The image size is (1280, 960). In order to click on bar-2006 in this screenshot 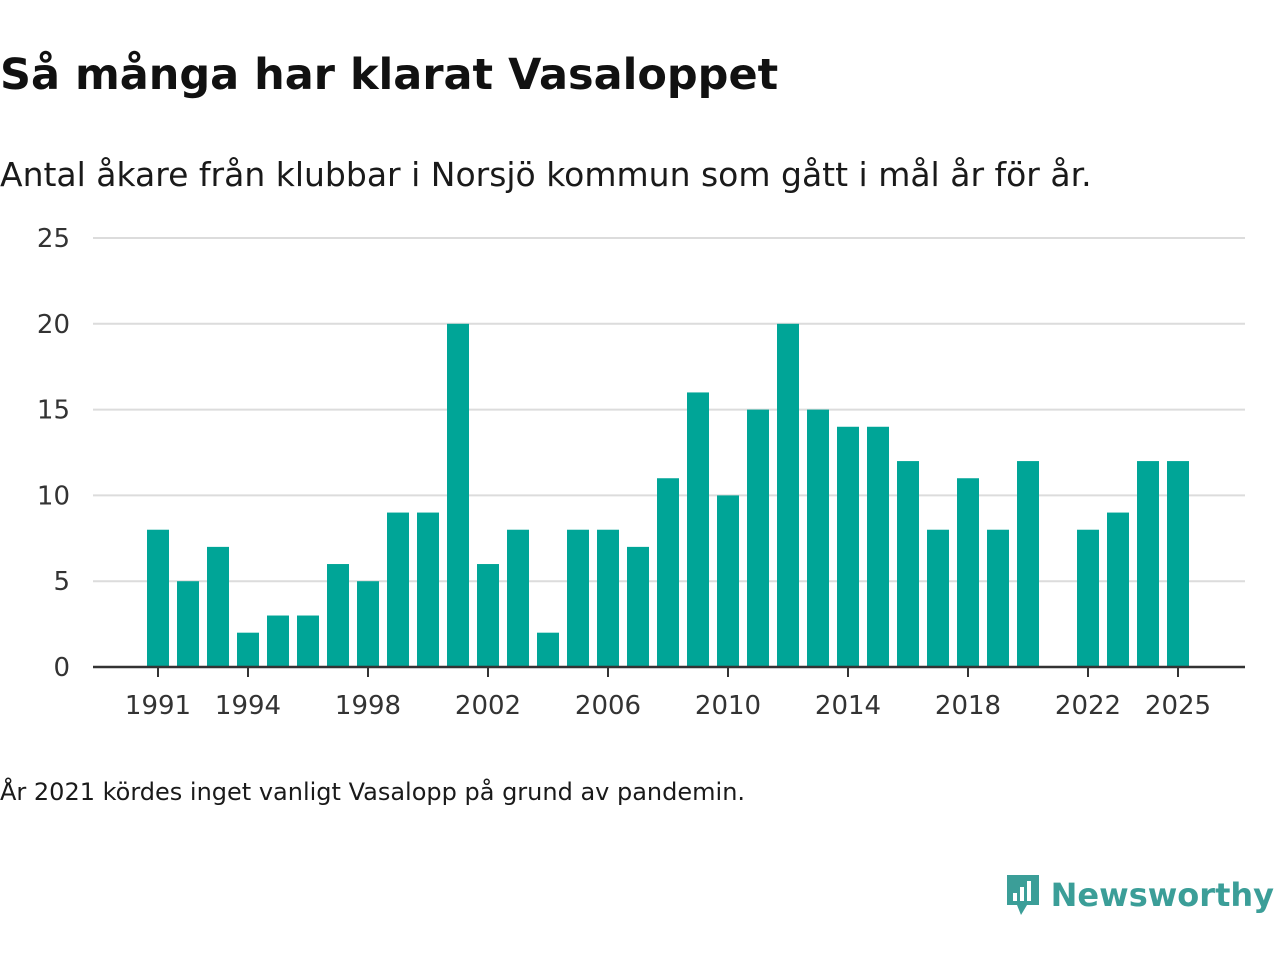, I will do `click(608, 598)`.